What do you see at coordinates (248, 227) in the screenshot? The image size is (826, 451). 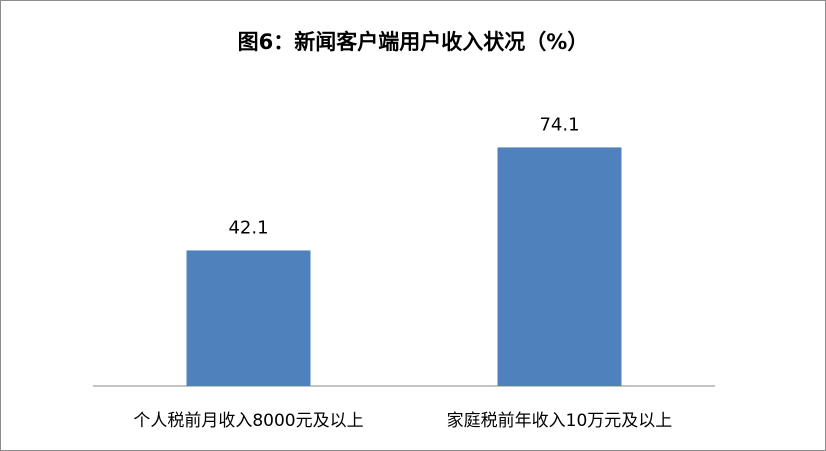 I see `data-label-0: 42.1` at bounding box center [248, 227].